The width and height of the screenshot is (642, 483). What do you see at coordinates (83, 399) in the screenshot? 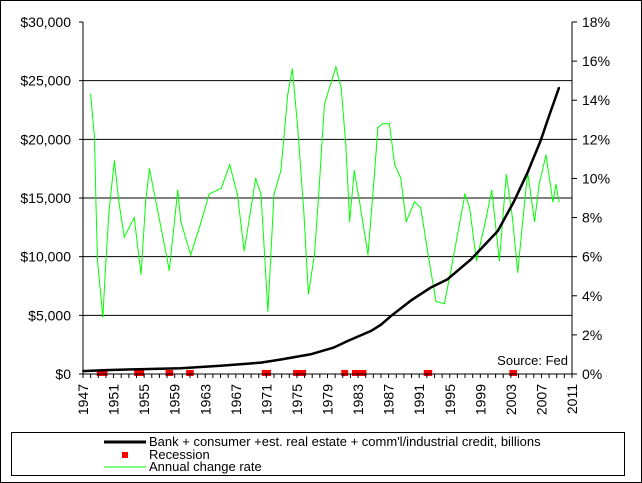
I see `x-axis-tick-label: 1947` at bounding box center [83, 399].